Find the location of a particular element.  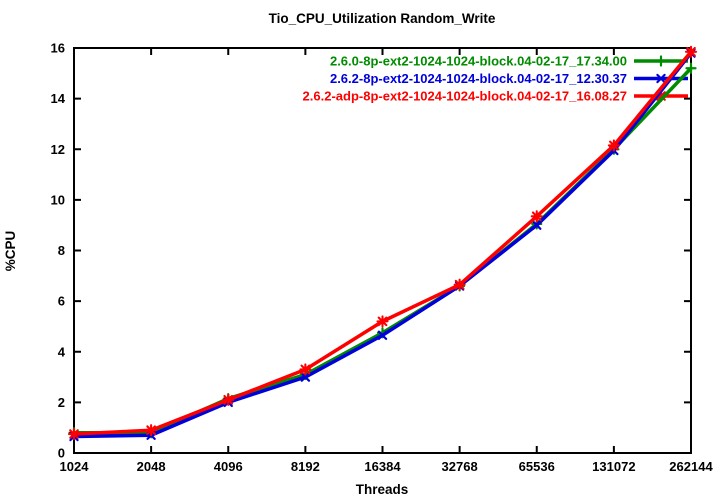

y-tick-label: 0 is located at coordinates (61, 453).